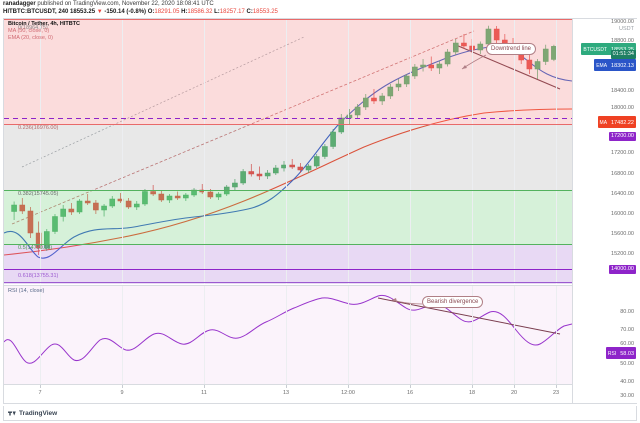 The height and width of the screenshot is (423, 640). What do you see at coordinates (622, 174) in the screenshot?
I see `price-tick-label: 16800.00` at bounding box center [622, 174].